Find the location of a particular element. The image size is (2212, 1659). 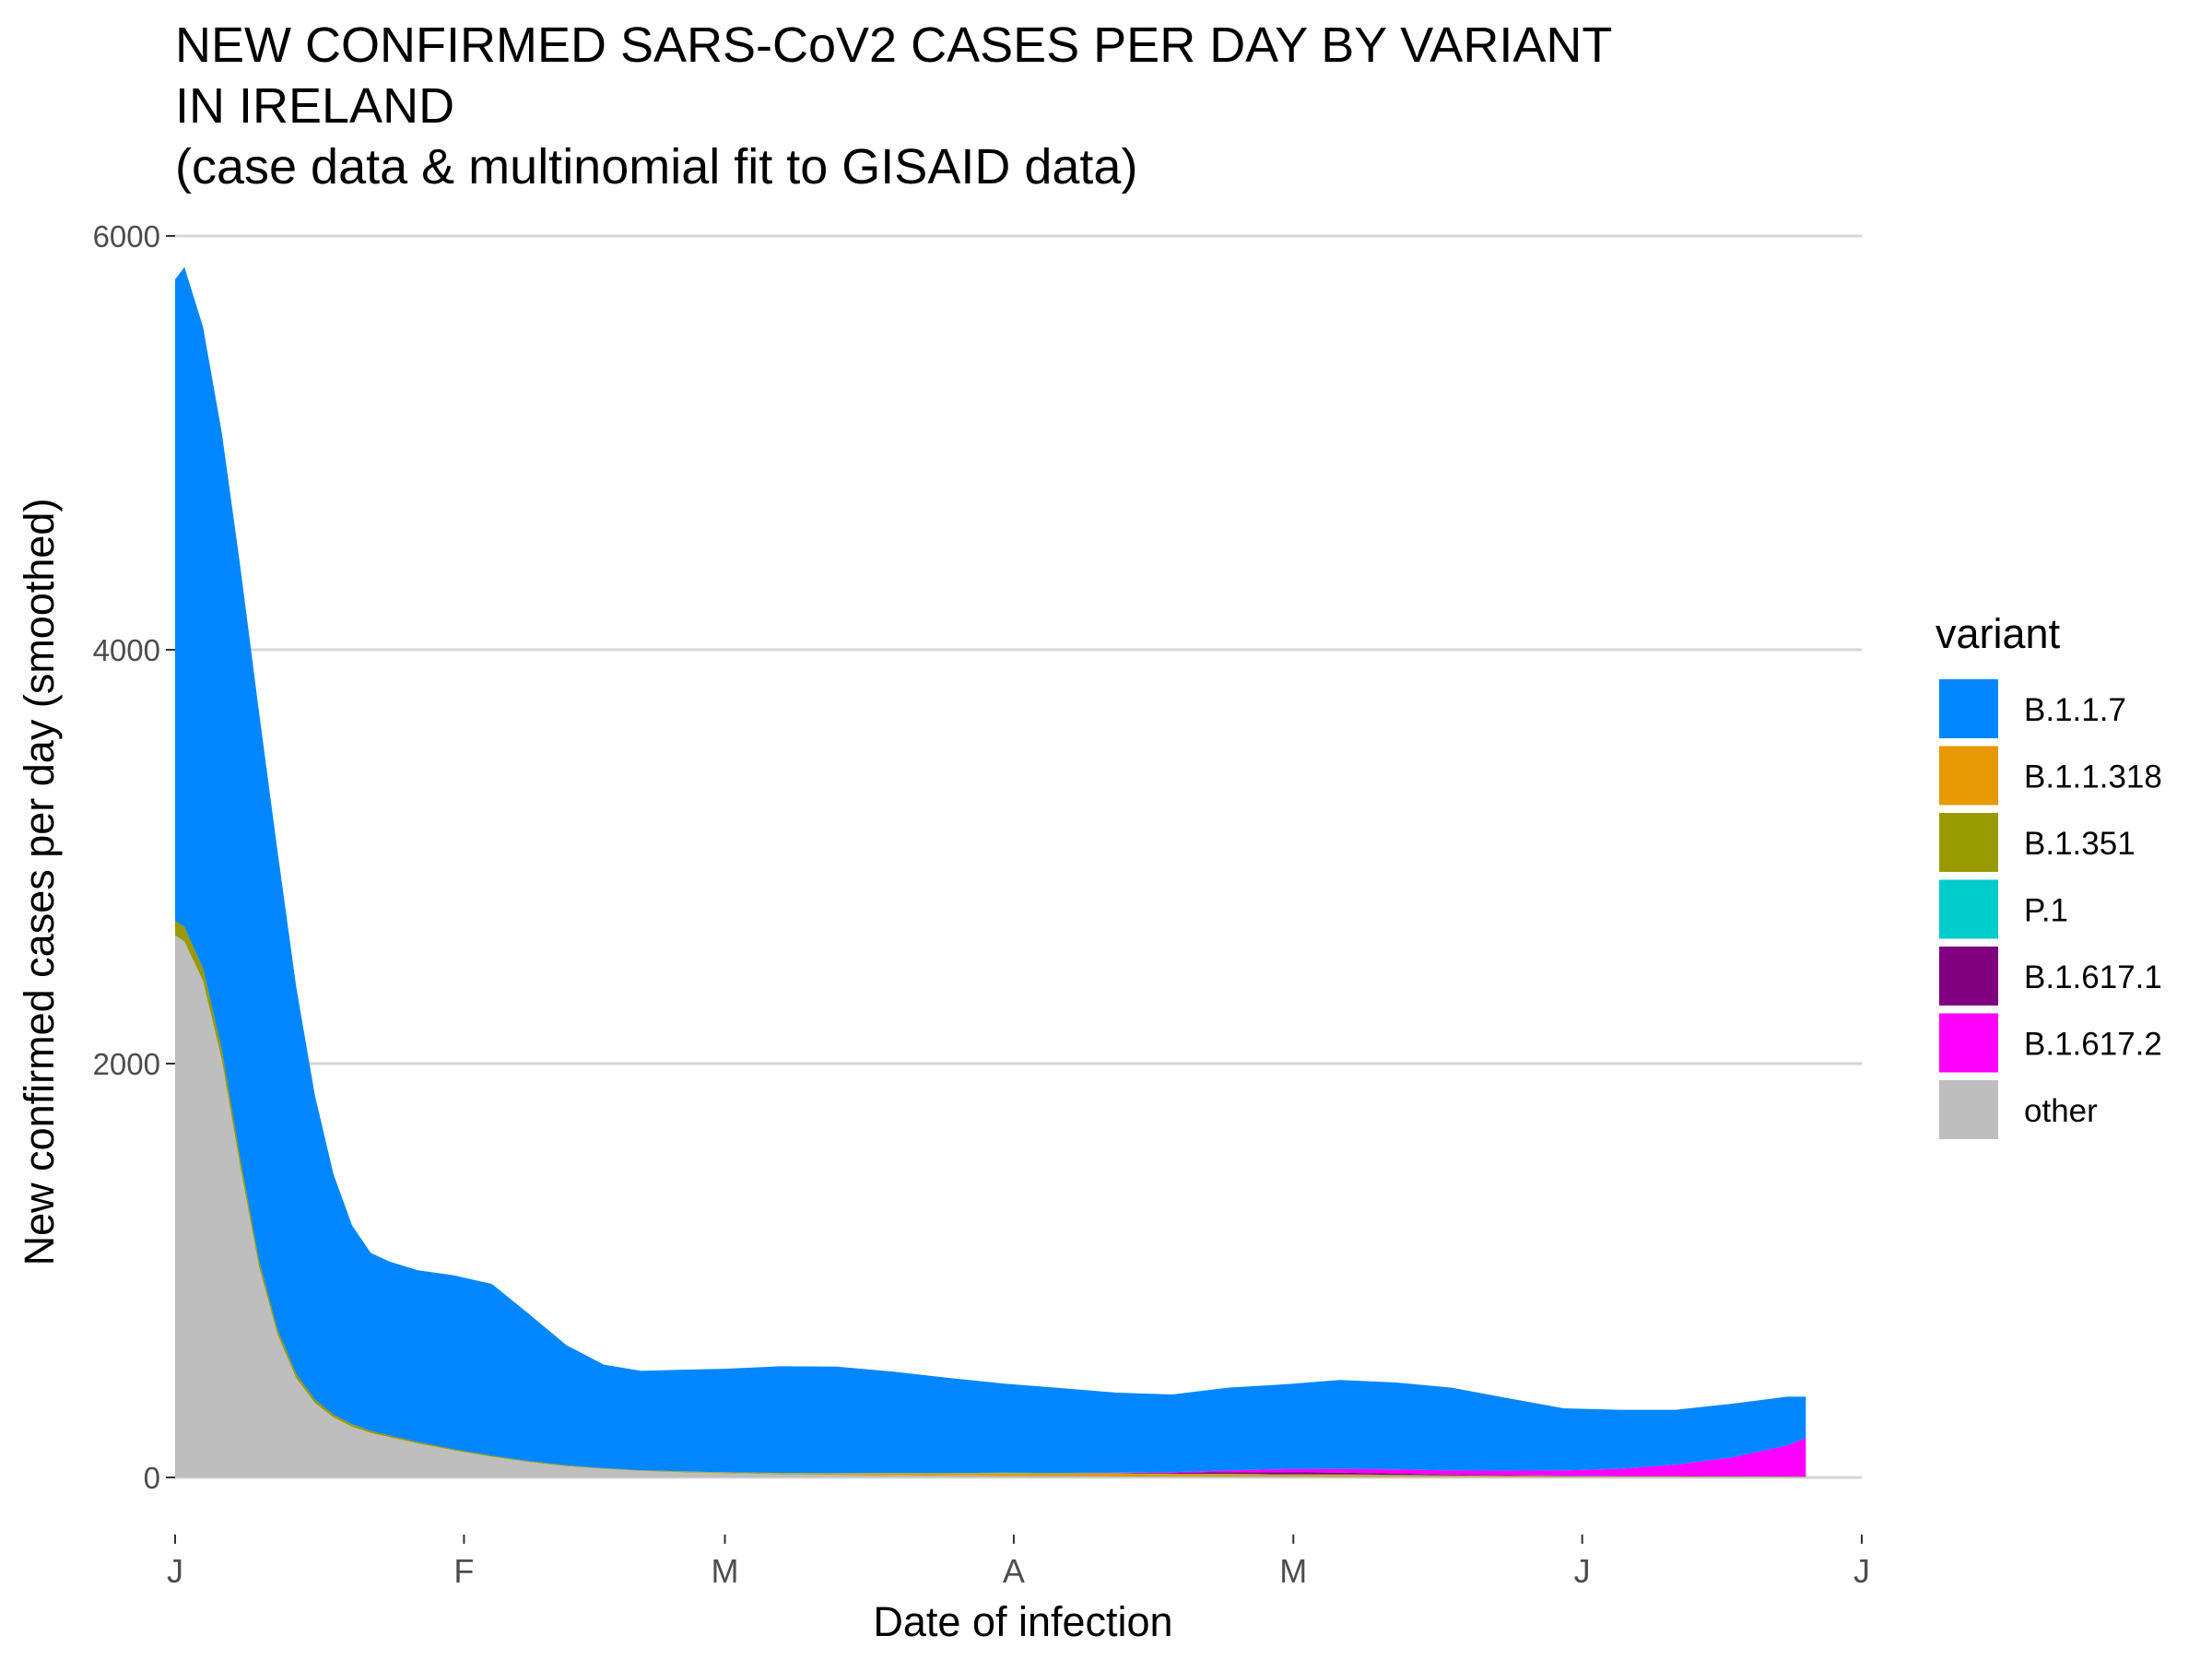

x-axis-title: Date of infection is located at coordinates (1022, 1621).